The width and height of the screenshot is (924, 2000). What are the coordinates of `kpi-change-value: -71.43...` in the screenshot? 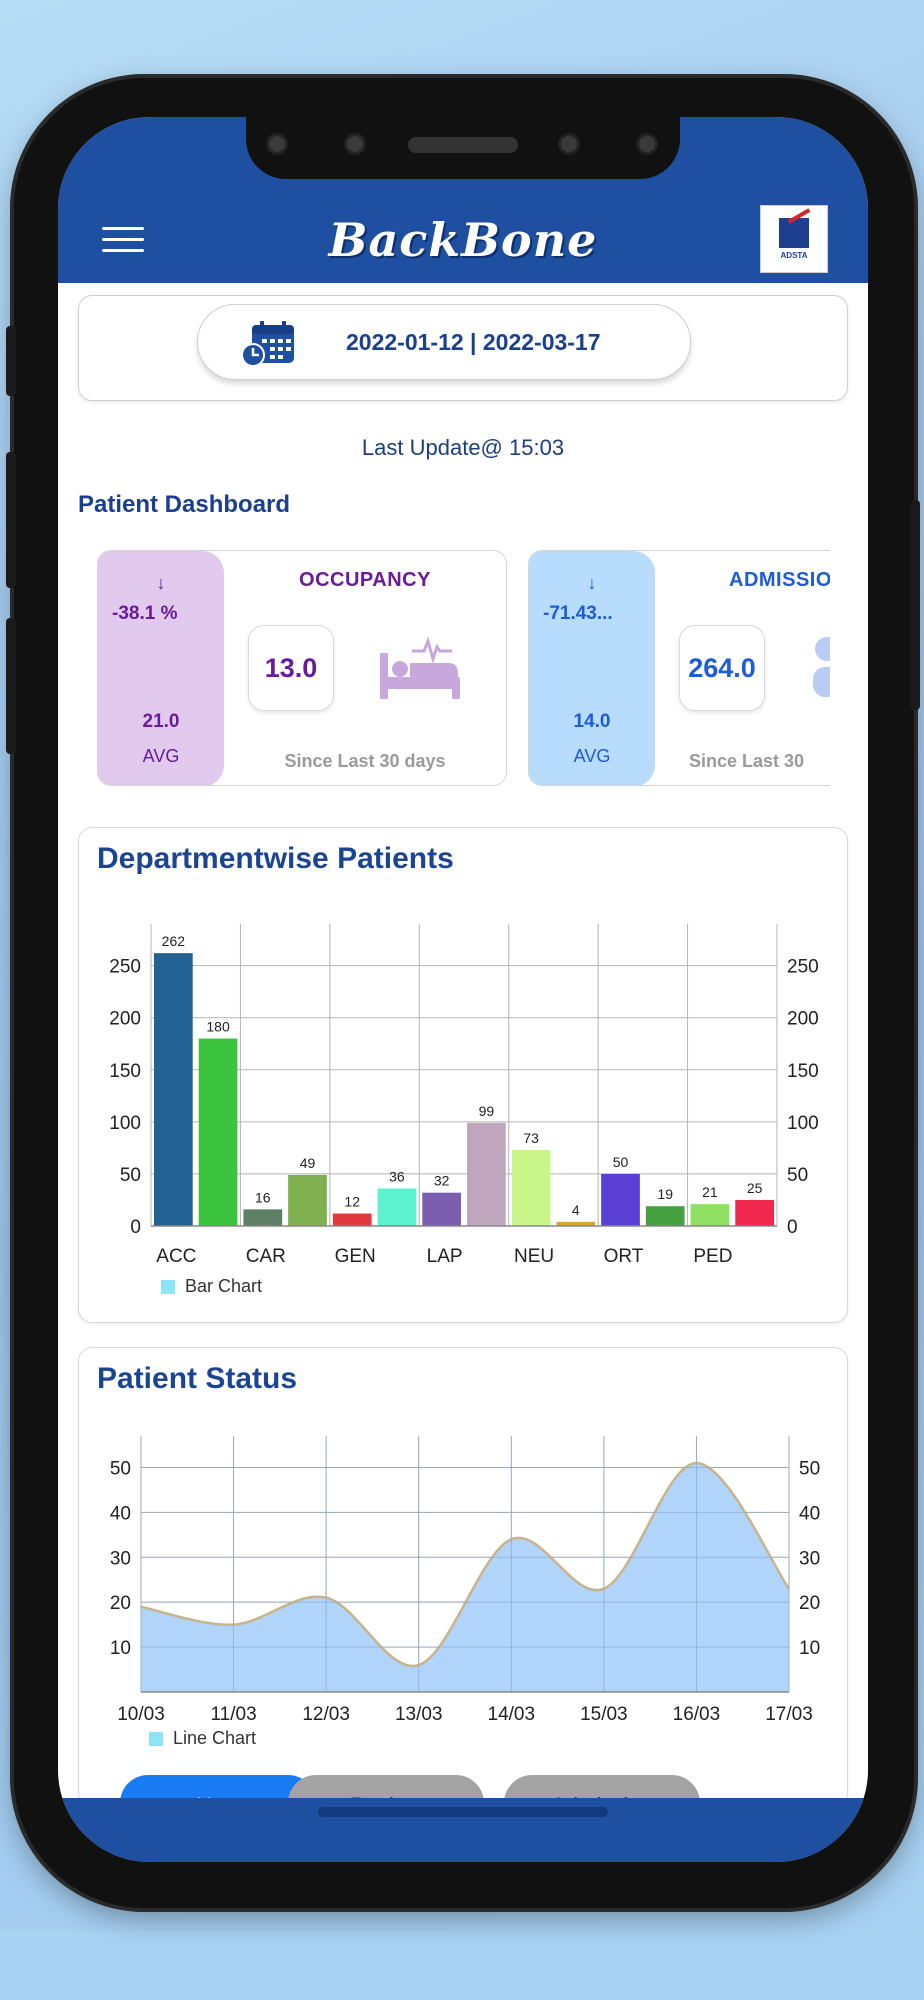 It's located at (578, 613).